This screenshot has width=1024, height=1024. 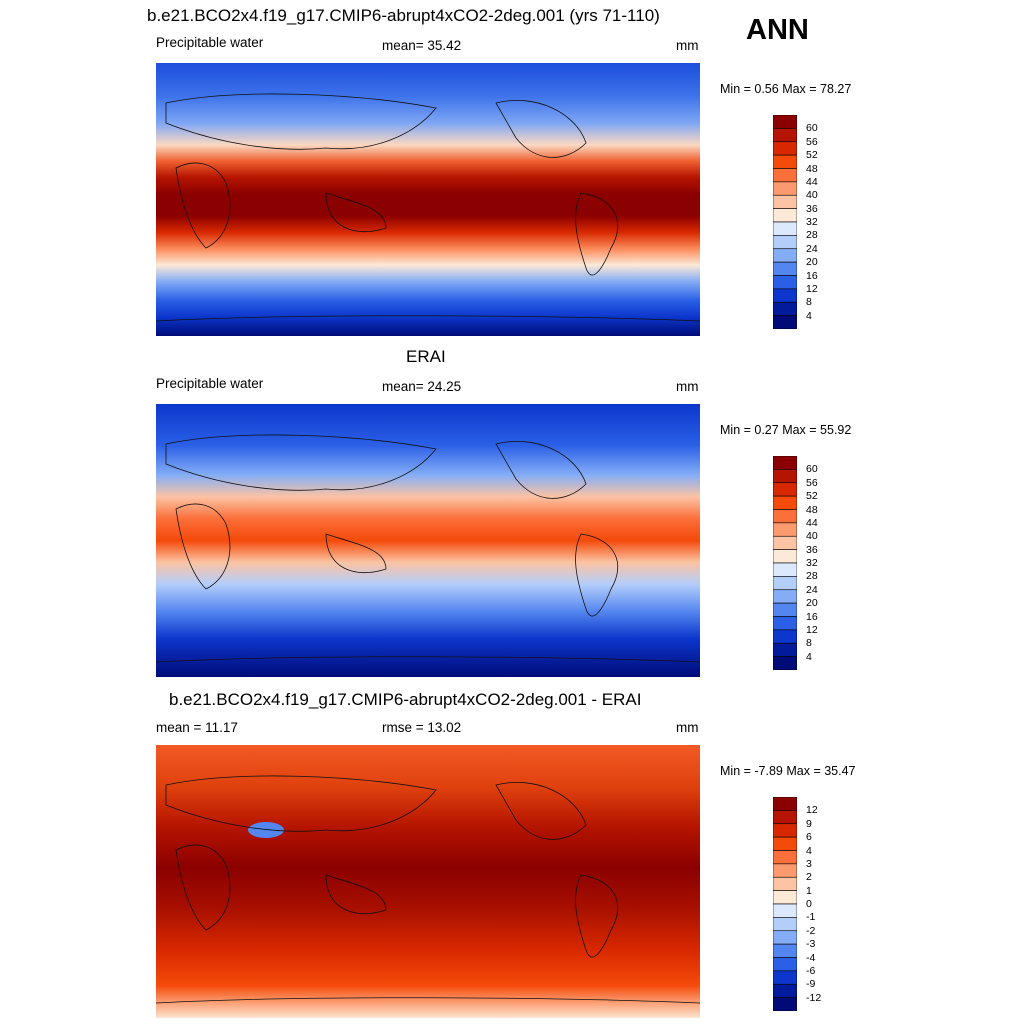 I want to click on panel-2-map, so click(x=428, y=540).